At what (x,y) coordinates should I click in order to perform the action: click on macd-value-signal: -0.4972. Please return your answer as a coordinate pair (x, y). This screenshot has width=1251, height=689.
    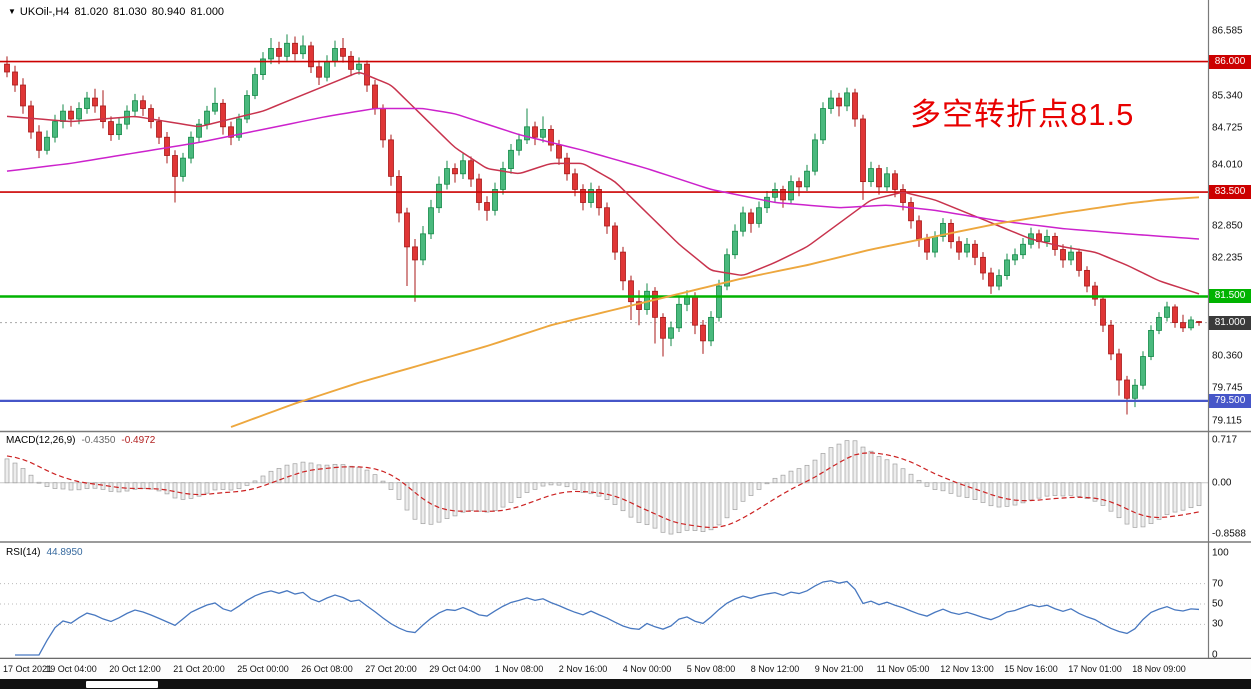
    Looking at the image, I should click on (138, 440).